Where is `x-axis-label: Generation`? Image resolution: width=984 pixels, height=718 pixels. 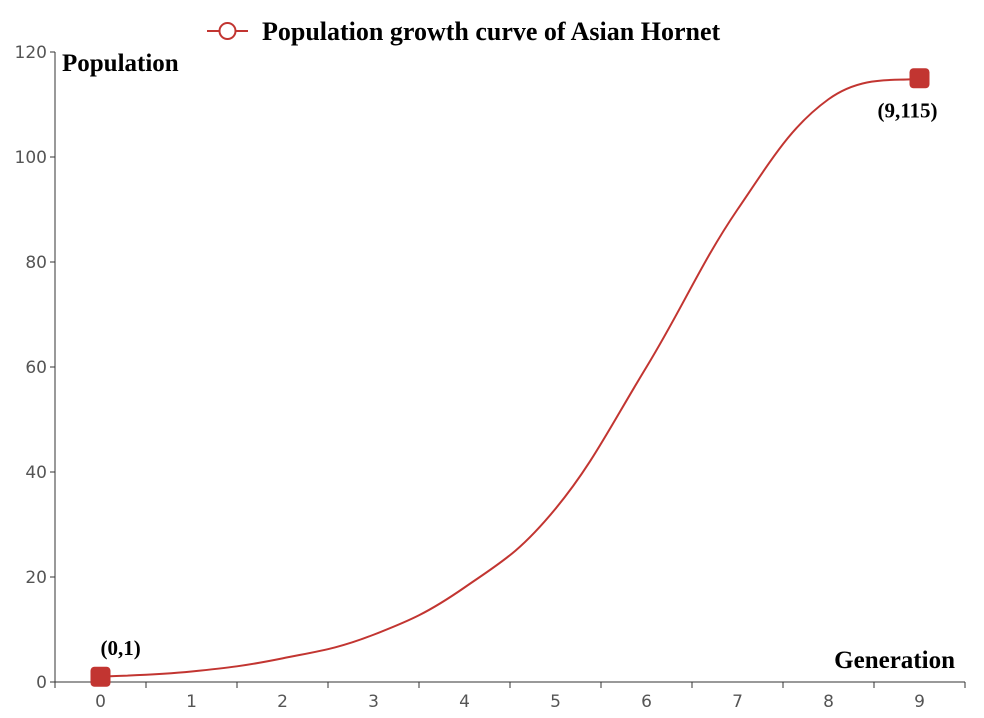 x-axis-label: Generation is located at coordinates (894, 660).